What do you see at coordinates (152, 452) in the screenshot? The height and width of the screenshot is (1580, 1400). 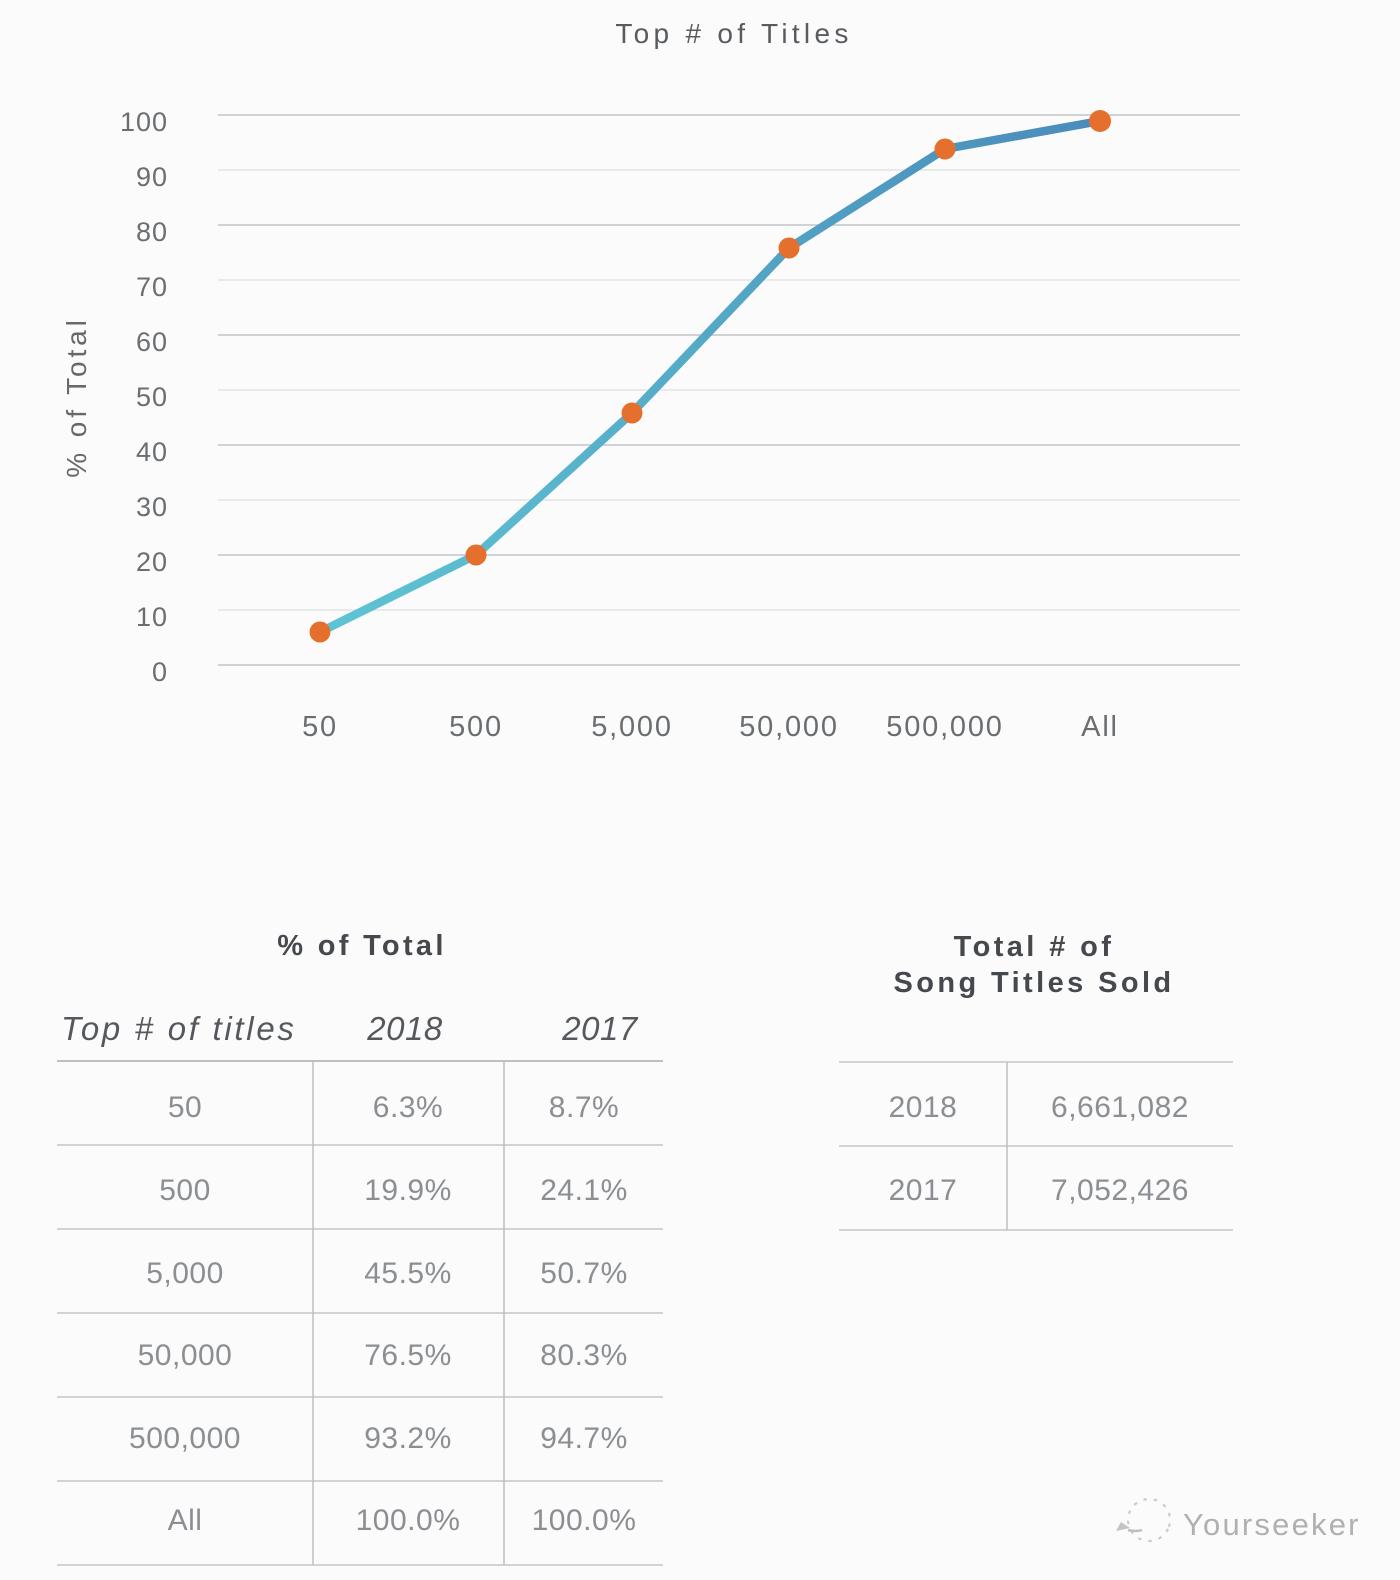 I see `svg-text: 40` at bounding box center [152, 452].